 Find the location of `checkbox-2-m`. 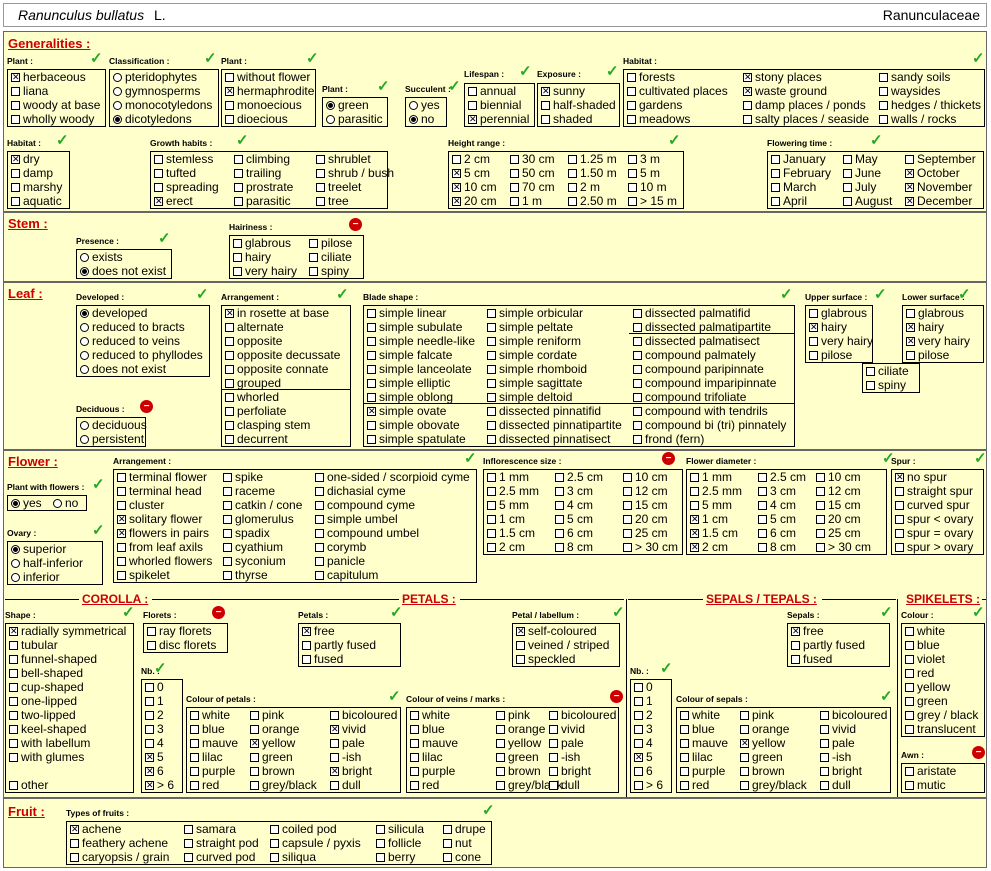

checkbox-2-m is located at coordinates (572, 187).